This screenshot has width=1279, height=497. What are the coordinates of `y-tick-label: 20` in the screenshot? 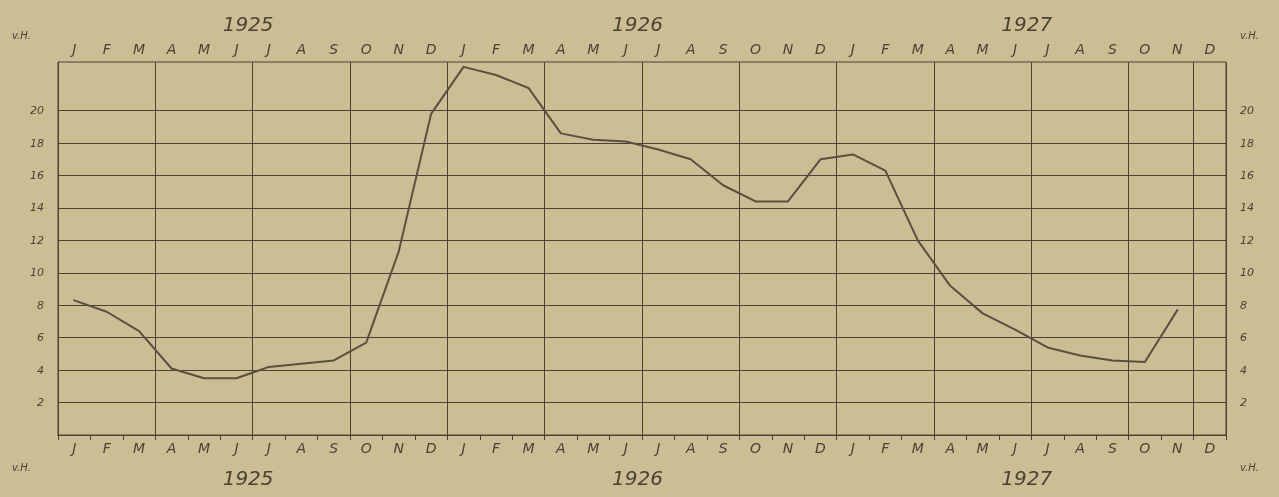 It's located at (37, 111).